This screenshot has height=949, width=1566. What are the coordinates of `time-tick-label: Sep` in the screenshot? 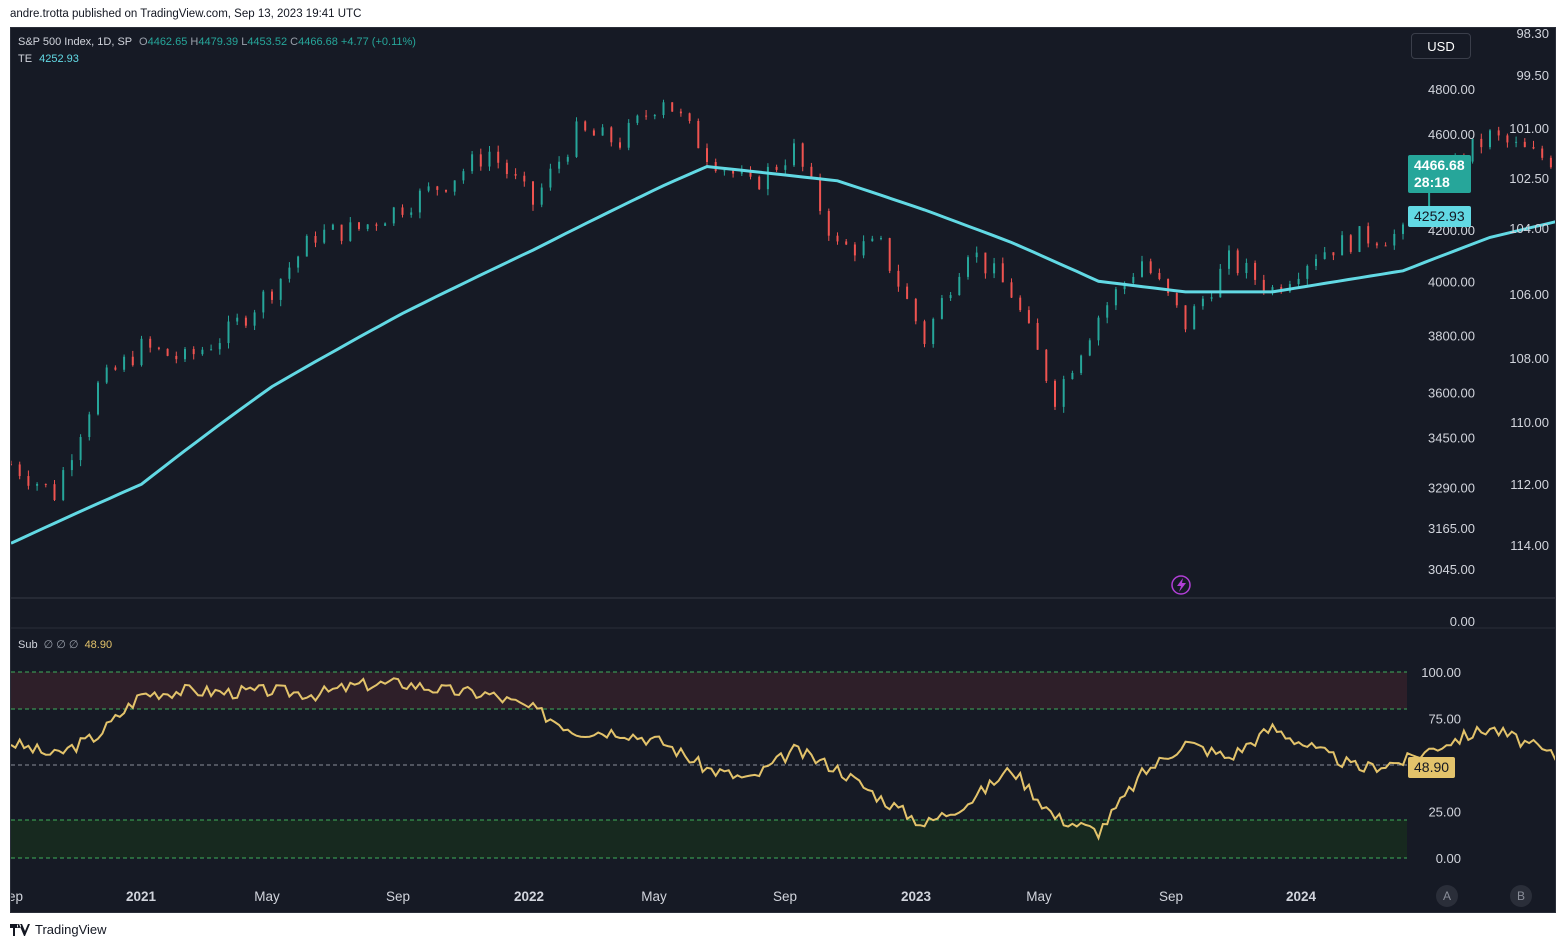 It's located at (785, 896).